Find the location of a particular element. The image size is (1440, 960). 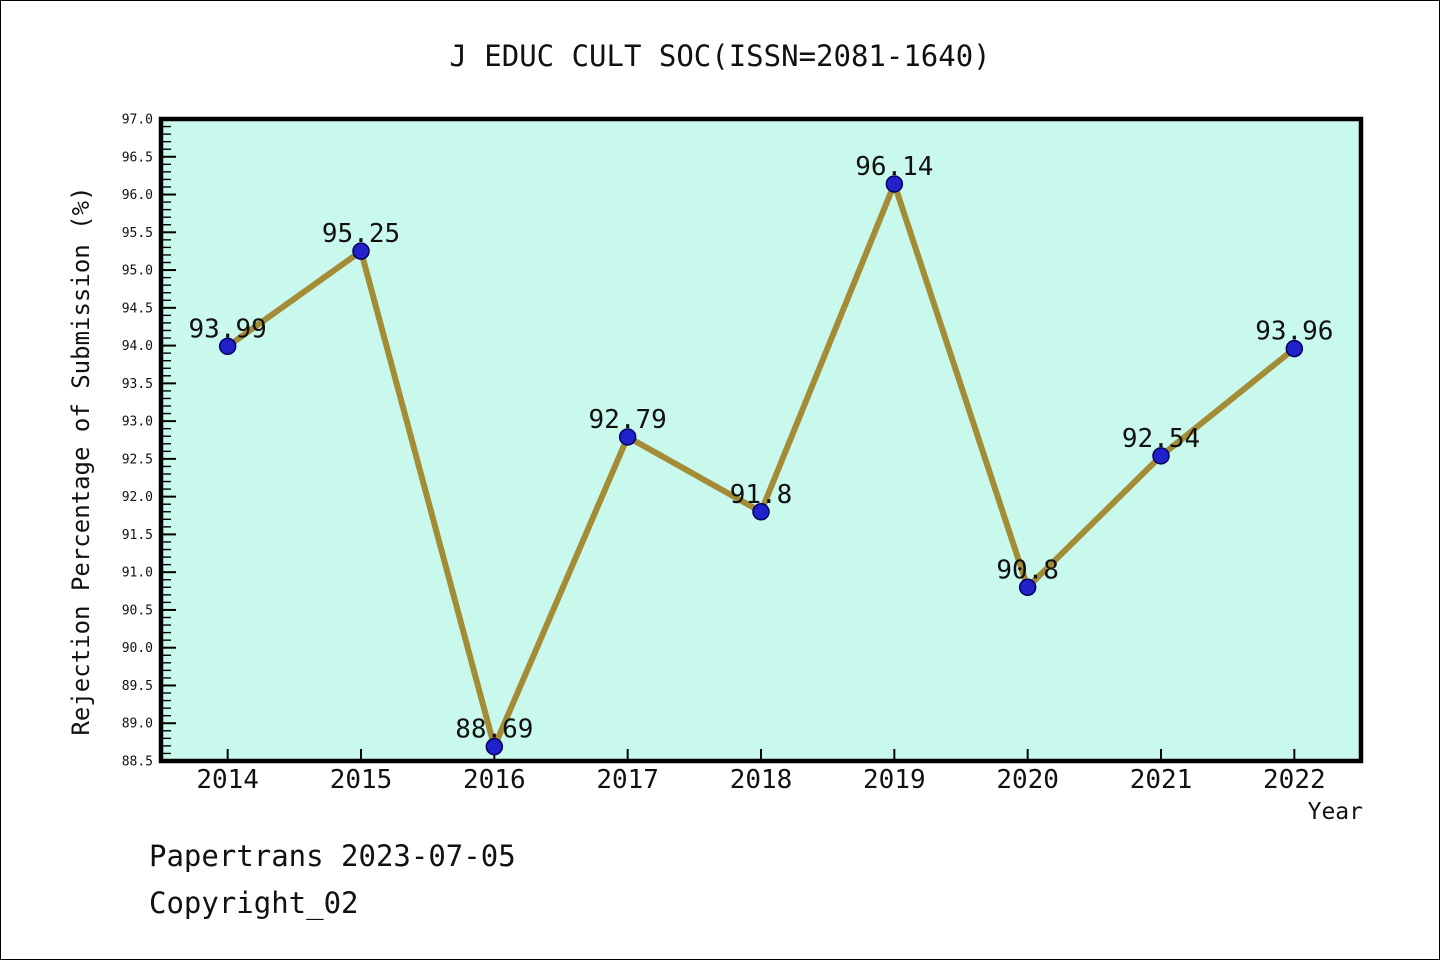

y-tick-label: 90.0 is located at coordinates (137, 648).